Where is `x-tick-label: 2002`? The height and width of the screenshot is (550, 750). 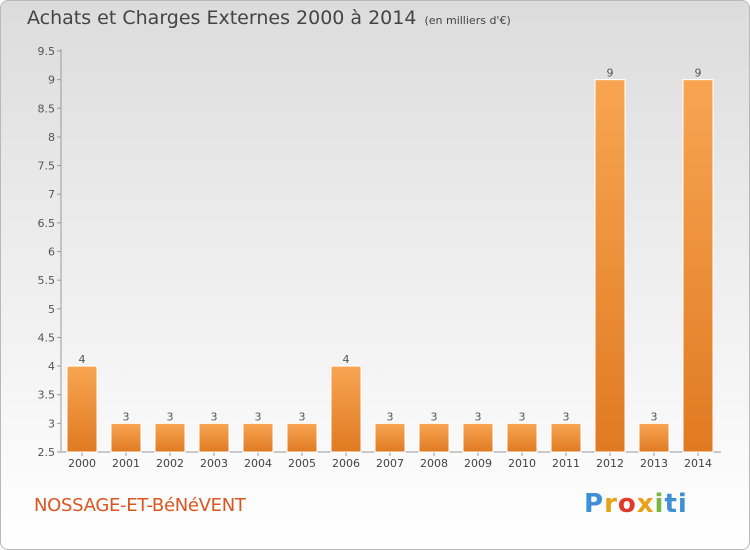
x-tick-label: 2002 is located at coordinates (170, 463).